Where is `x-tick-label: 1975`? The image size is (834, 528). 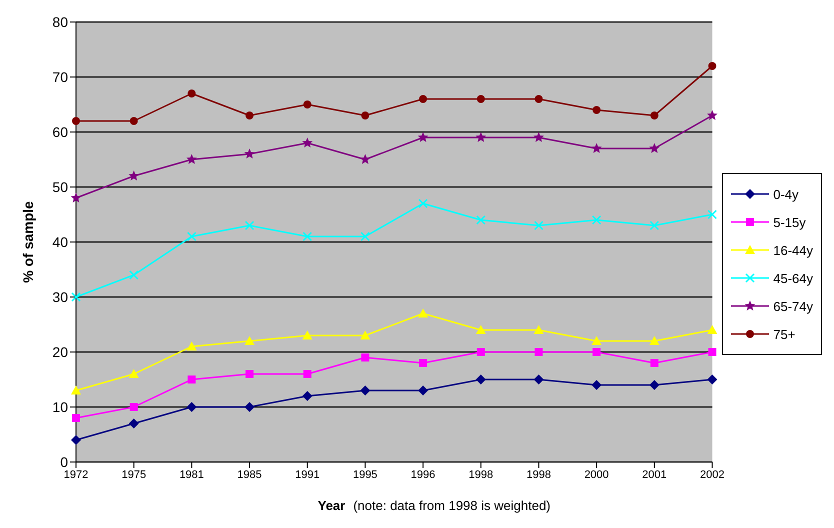 x-tick-label: 1975 is located at coordinates (134, 474).